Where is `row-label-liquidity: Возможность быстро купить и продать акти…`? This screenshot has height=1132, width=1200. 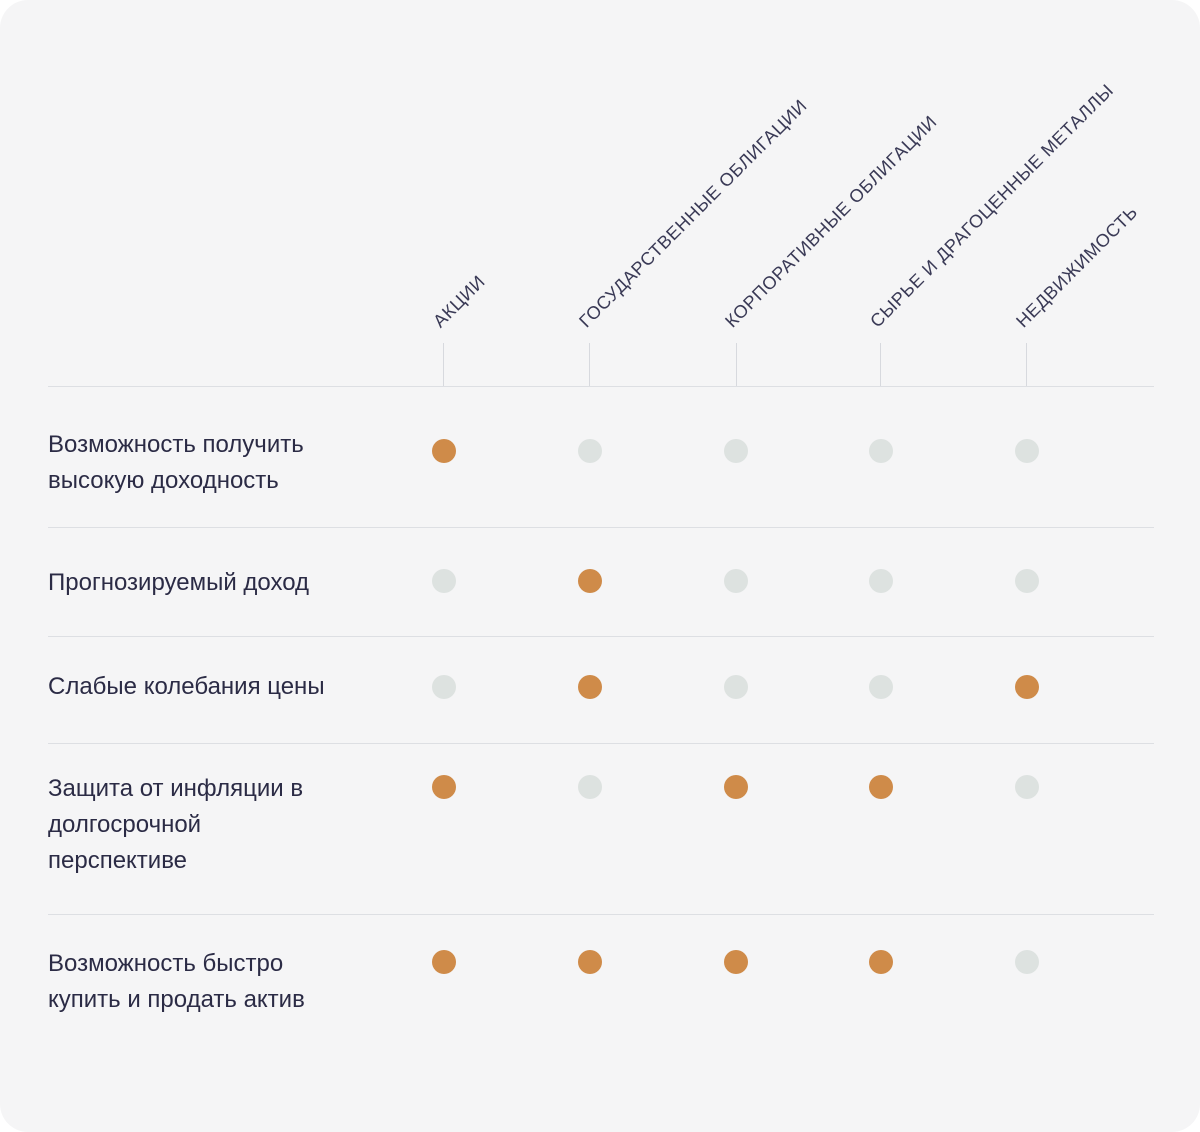
row-label-liquidity: Возможность быстро купить и продать акти… is located at coordinates (176, 981).